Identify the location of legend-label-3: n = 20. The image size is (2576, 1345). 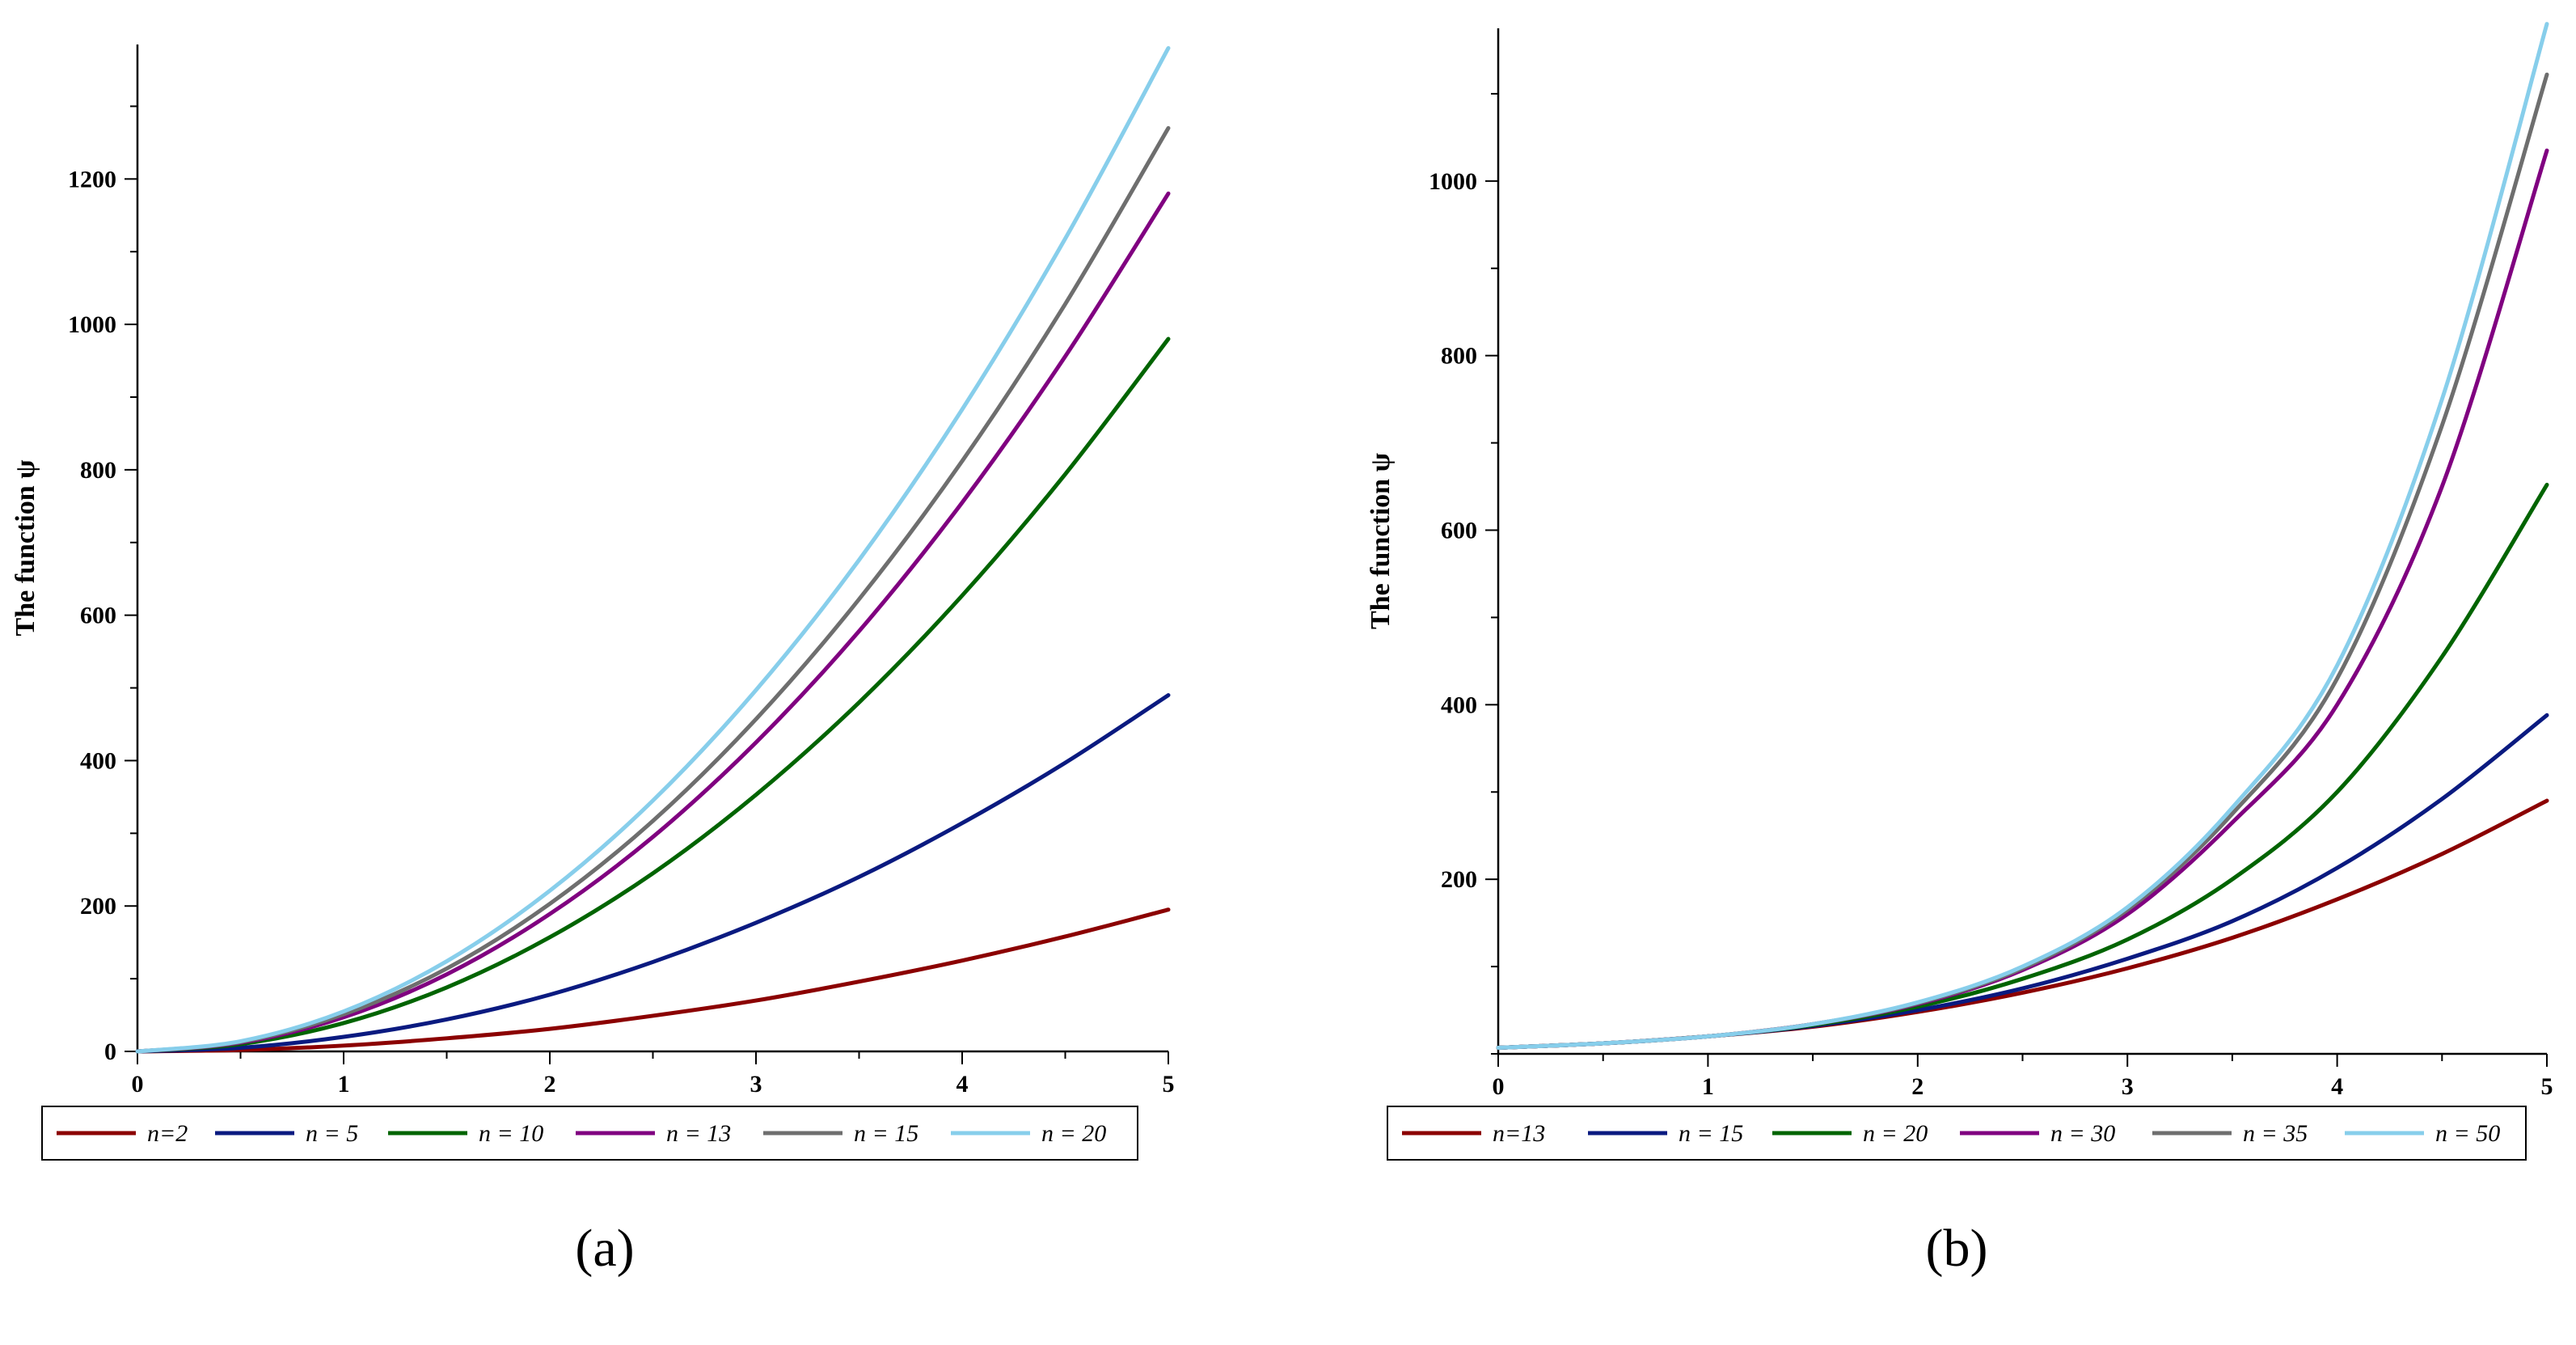
(1895, 1133).